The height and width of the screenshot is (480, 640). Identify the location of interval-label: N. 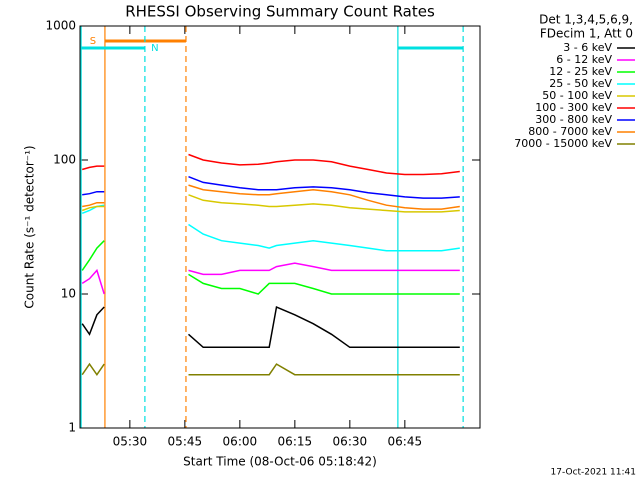
(154, 48).